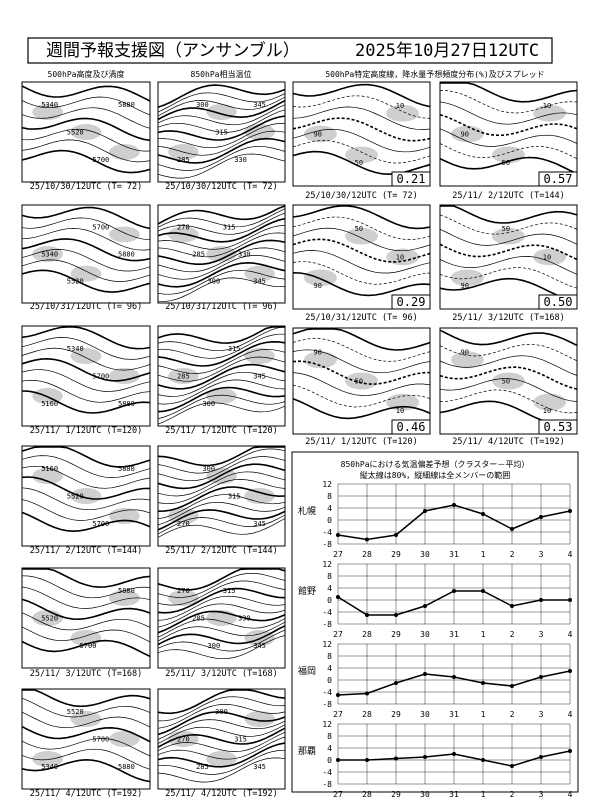 This screenshot has width=590, height=808. I want to click on contour-label: 5160, so click(49, 469).